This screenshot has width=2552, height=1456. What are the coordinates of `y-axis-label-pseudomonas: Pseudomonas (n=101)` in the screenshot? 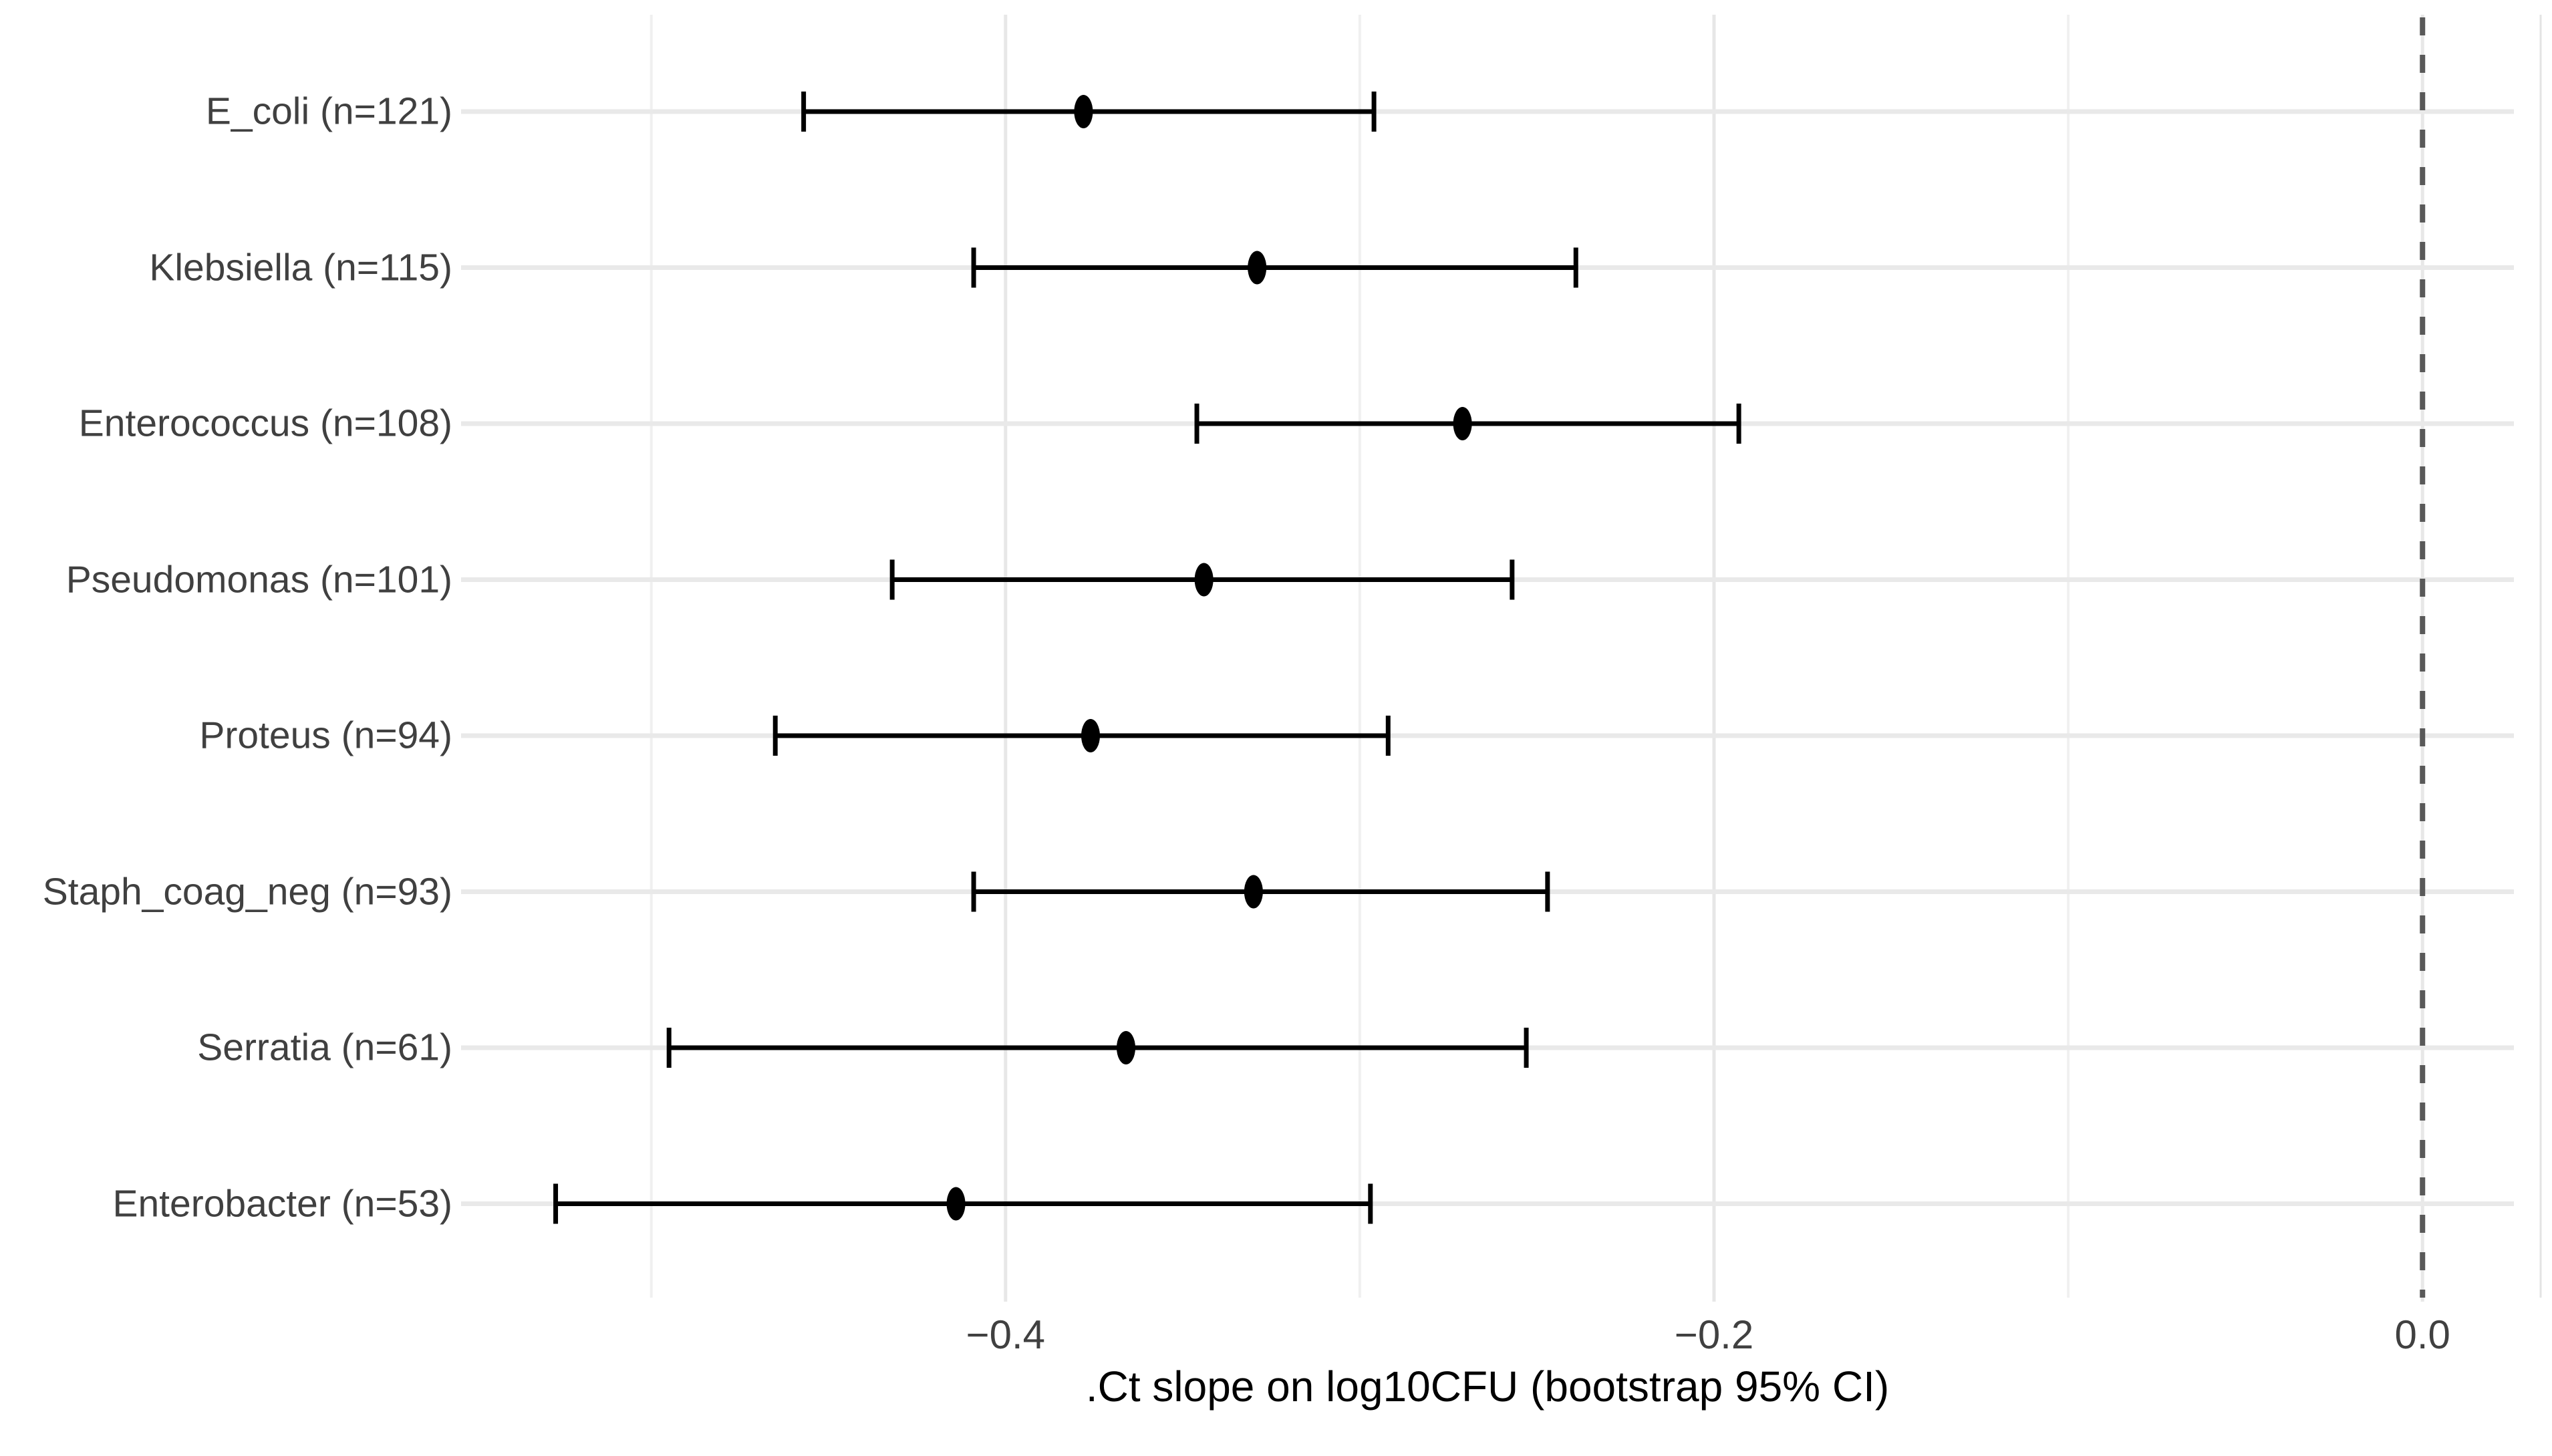 It's located at (258, 579).